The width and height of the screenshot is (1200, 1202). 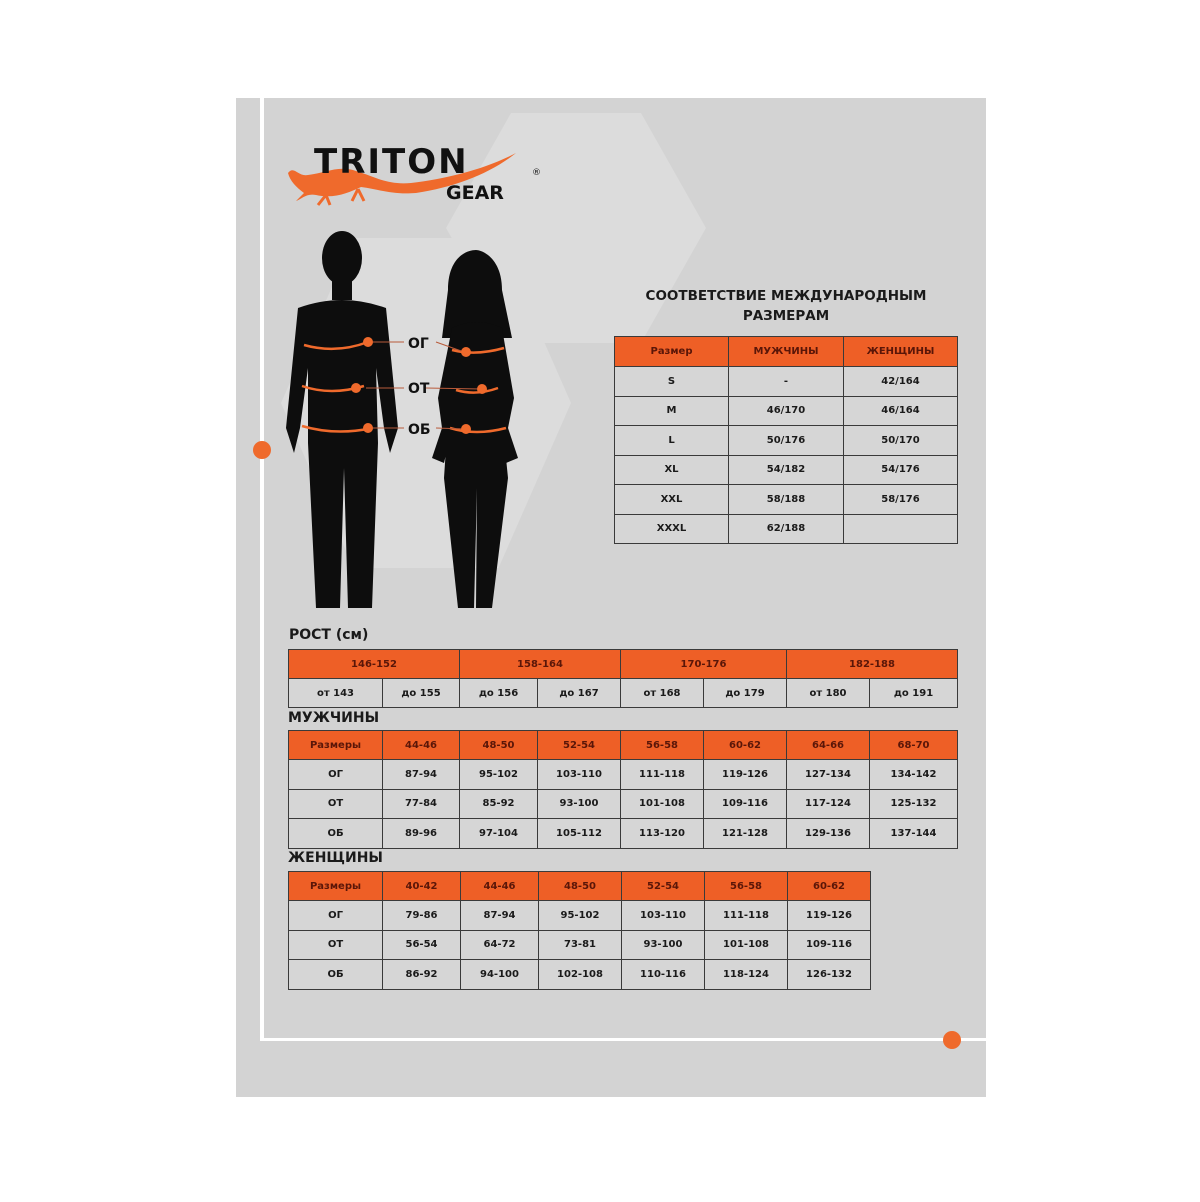 I want to click on table-header-row: 146-152 158-164 170-176 182-188, so click(x=623, y=664).